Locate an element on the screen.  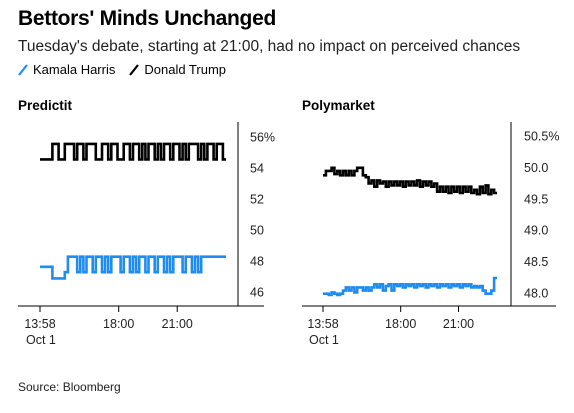
legend-item-trump: Donald Trump is located at coordinates (177, 69).